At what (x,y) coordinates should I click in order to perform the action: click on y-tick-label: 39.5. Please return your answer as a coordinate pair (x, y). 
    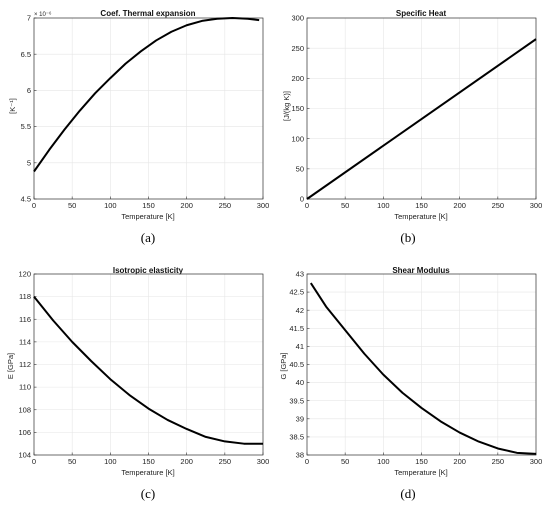
    Looking at the image, I should click on (296, 400).